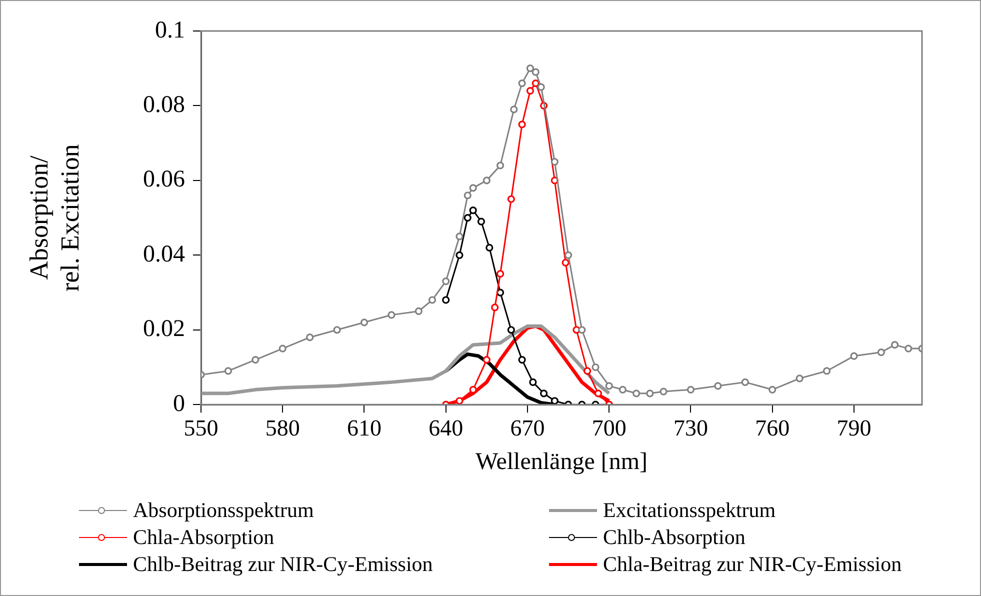  Describe the element at coordinates (364, 427) in the screenshot. I see `x-tick-label: 610` at that location.